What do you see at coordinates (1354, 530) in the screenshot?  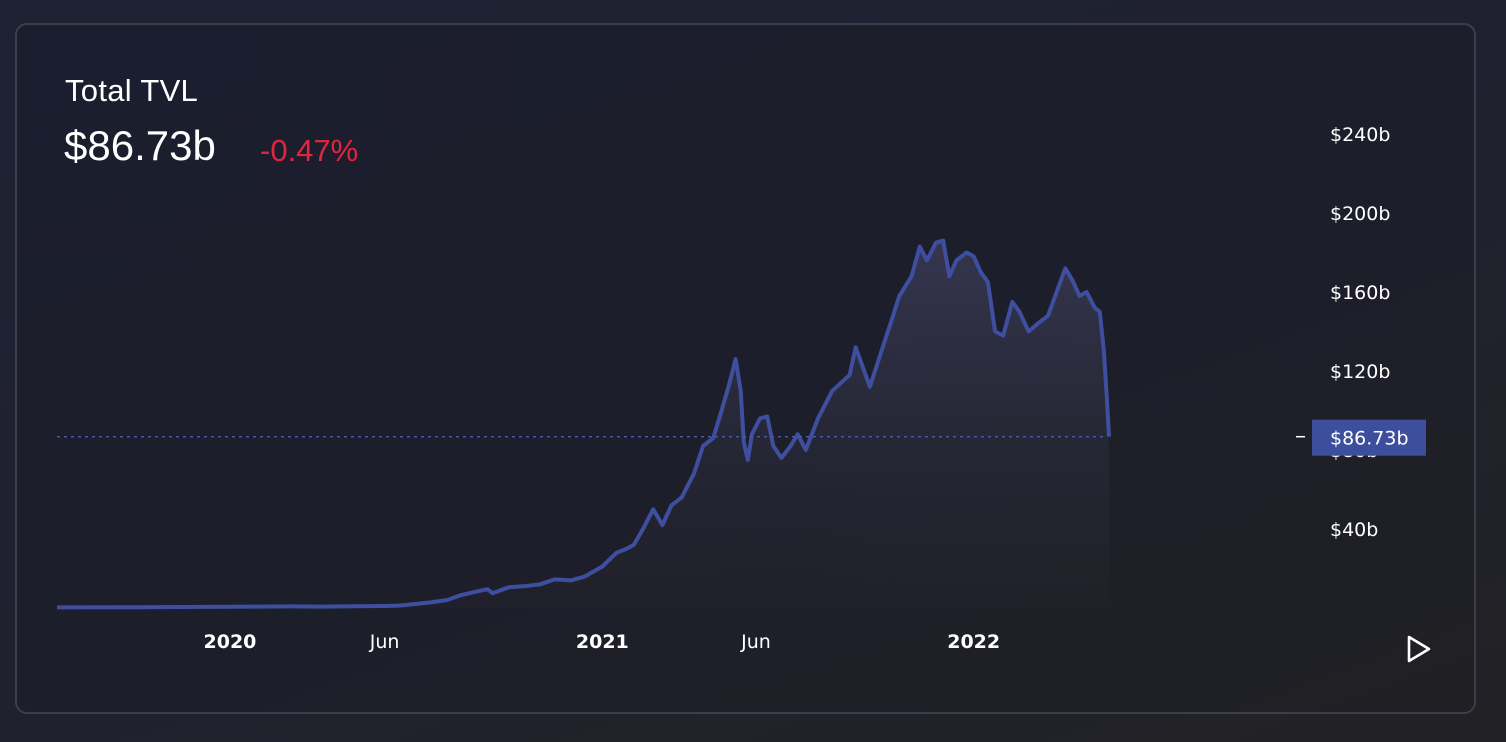 I see `y-tick-label: $40b` at bounding box center [1354, 530].